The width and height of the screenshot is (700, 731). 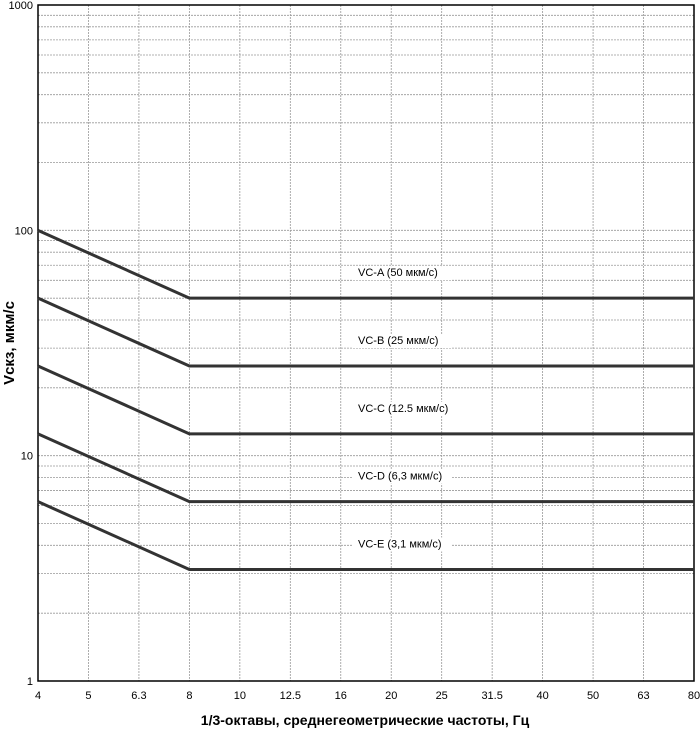 What do you see at coordinates (398, 273) in the screenshot?
I see `series-label: VC-A (50 мкм/с)` at bounding box center [398, 273].